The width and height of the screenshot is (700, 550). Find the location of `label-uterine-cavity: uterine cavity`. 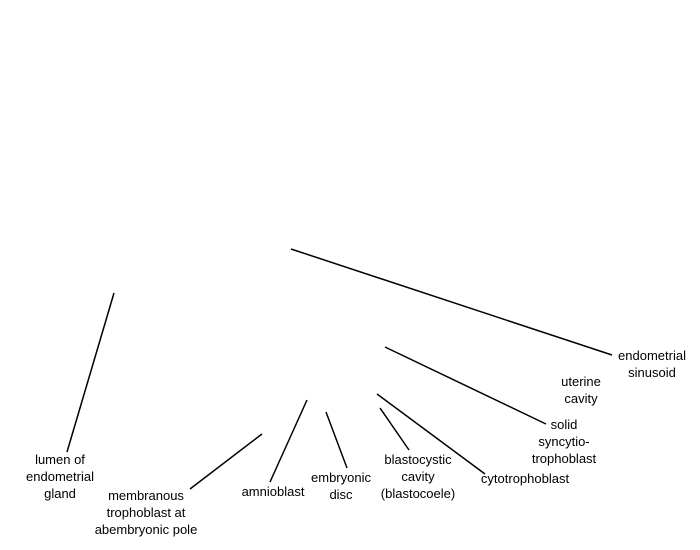

label-uterine-cavity: uterine cavity is located at coordinates (581, 390).